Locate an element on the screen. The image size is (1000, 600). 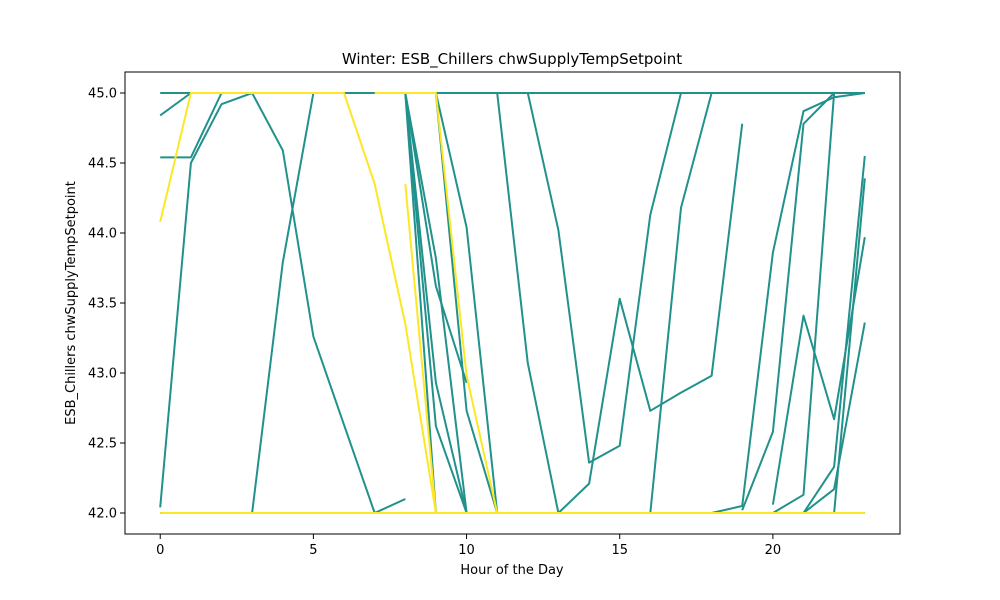
y-tick-label-3: 43.5 is located at coordinates (102, 304).